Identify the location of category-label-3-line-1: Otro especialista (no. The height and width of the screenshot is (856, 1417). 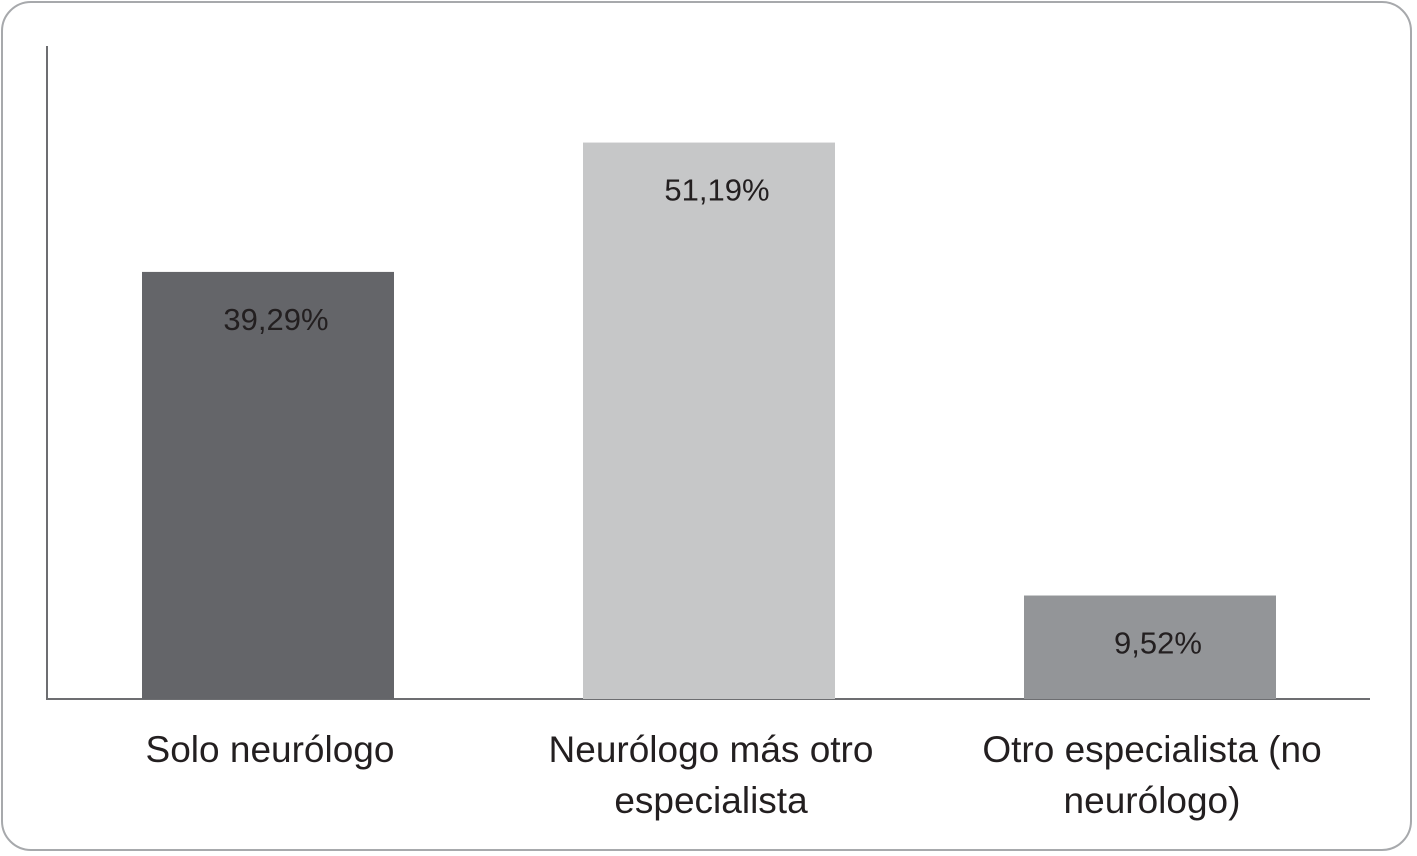
(1151, 749).